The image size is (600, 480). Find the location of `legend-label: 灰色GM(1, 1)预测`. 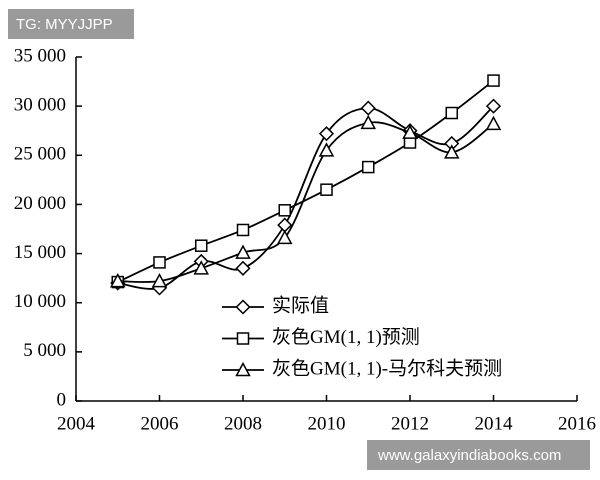

legend-label: 灰色GM(1, 1)预测 is located at coordinates (346, 337).